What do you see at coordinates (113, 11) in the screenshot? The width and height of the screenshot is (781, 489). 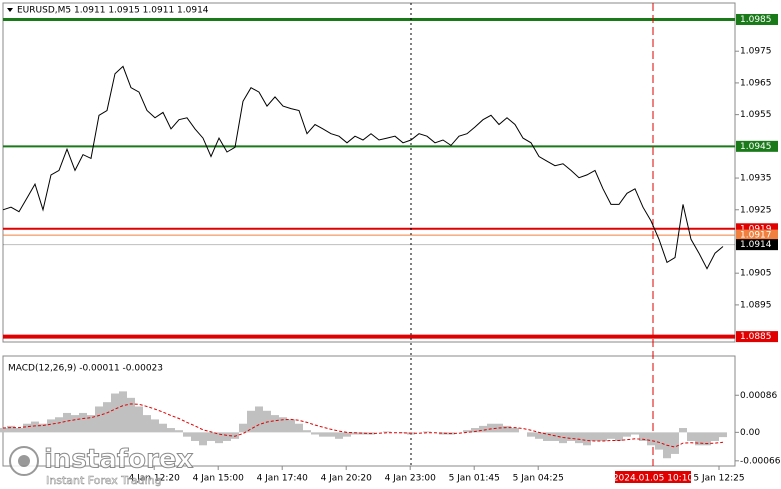 I see `chart-title: EURUSD,M5 1.0911 1.0915 1.0911 1.0914` at bounding box center [113, 11].